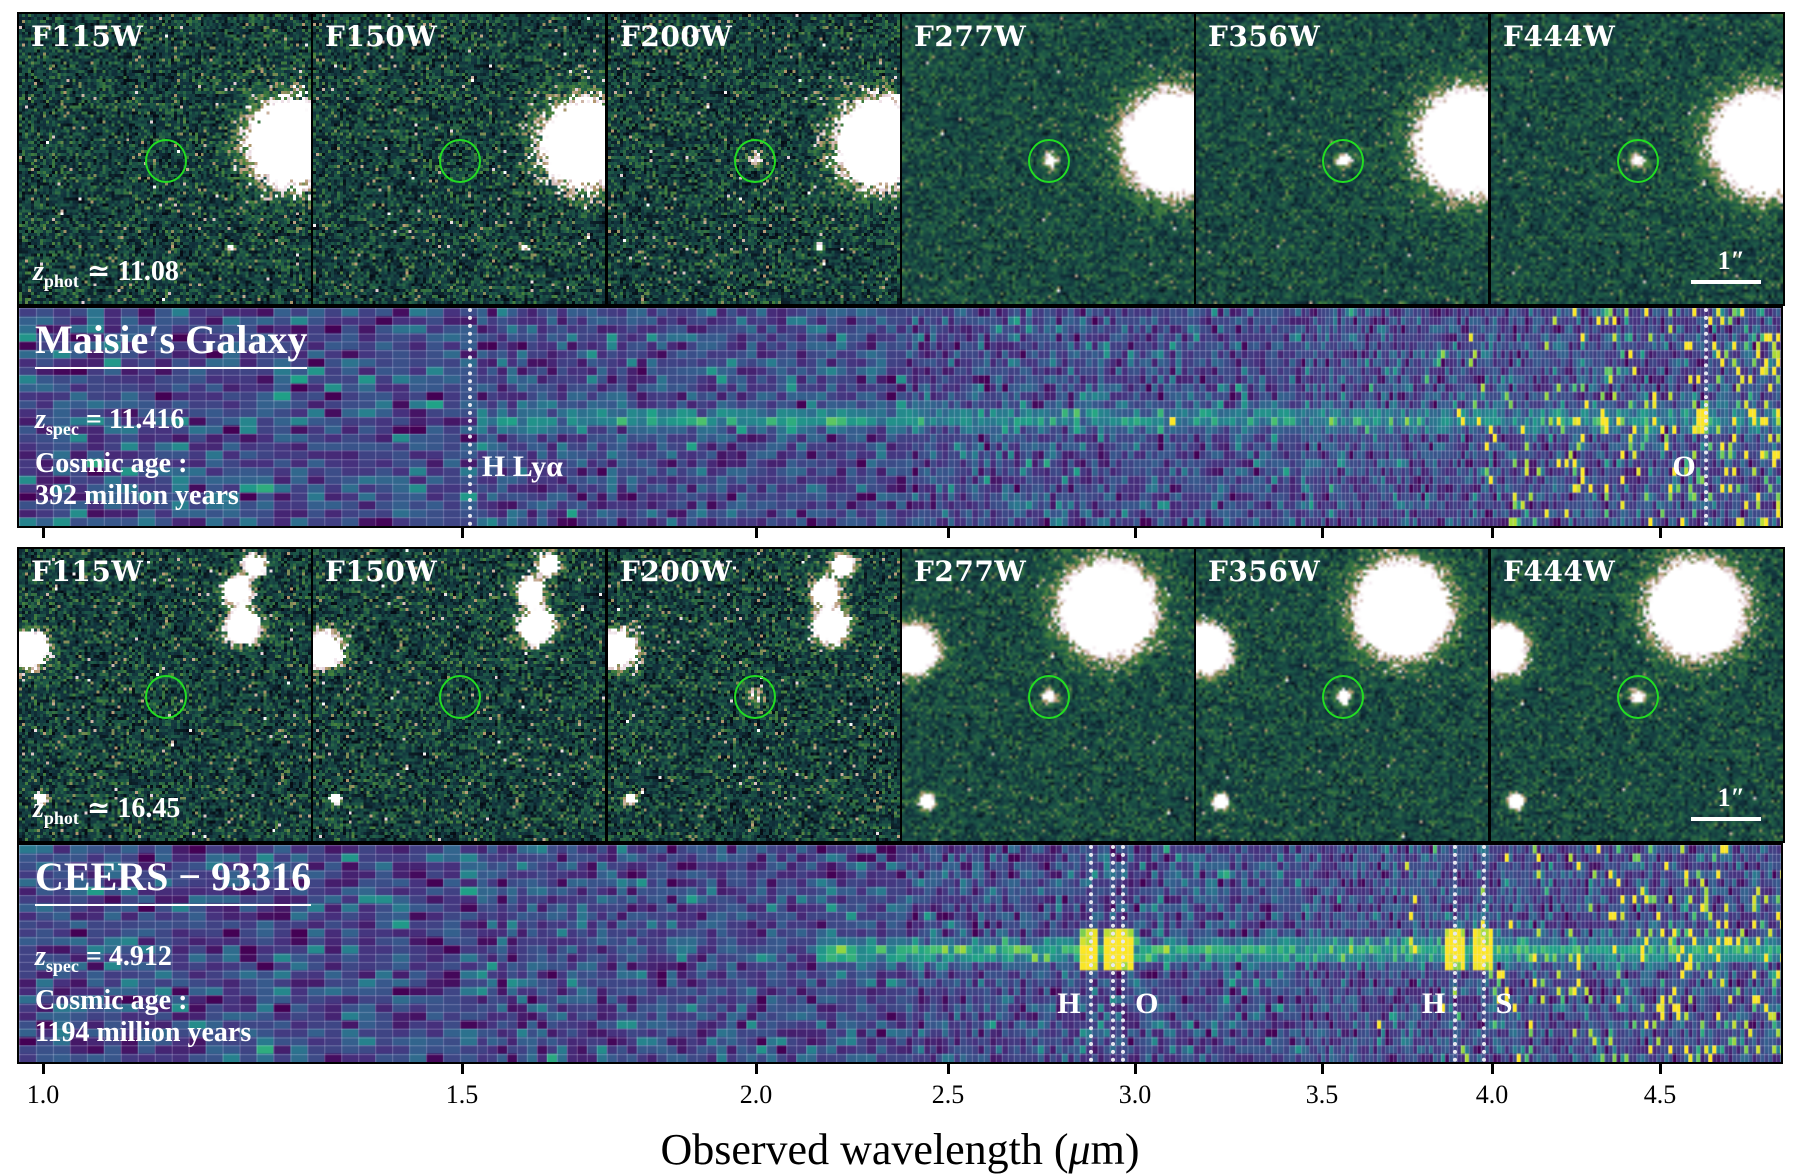 Image resolution: width=1800 pixels, height=1175 pixels. I want to click on photometric-redshift: zphot ≃ 11.08, so click(106, 273).